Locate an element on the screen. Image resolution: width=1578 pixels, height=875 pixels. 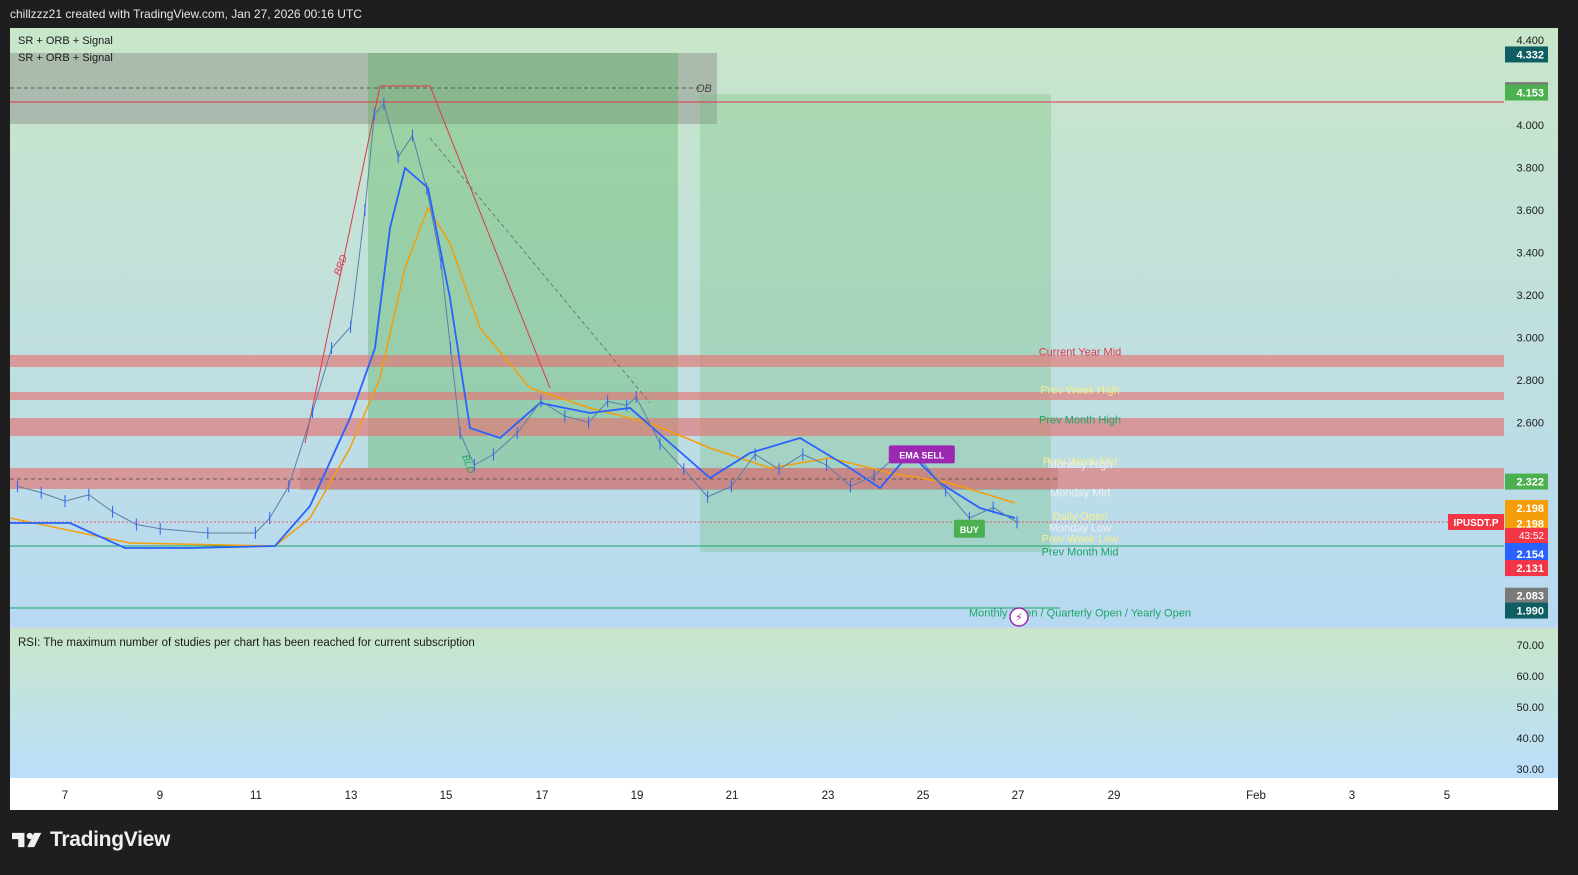
price-axis-tick: 3.400 is located at coordinates (1530, 254).